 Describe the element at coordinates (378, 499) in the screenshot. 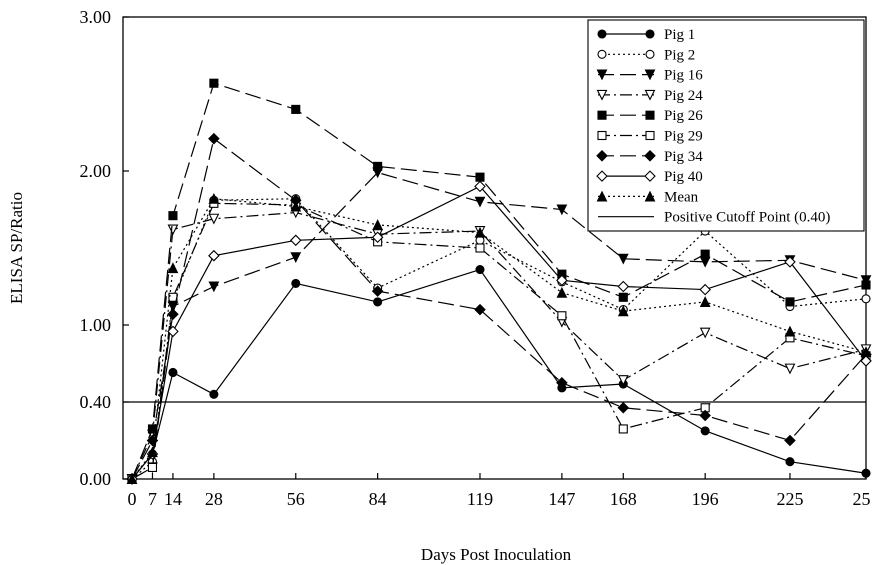

I see `x-tick-label: 84` at that location.